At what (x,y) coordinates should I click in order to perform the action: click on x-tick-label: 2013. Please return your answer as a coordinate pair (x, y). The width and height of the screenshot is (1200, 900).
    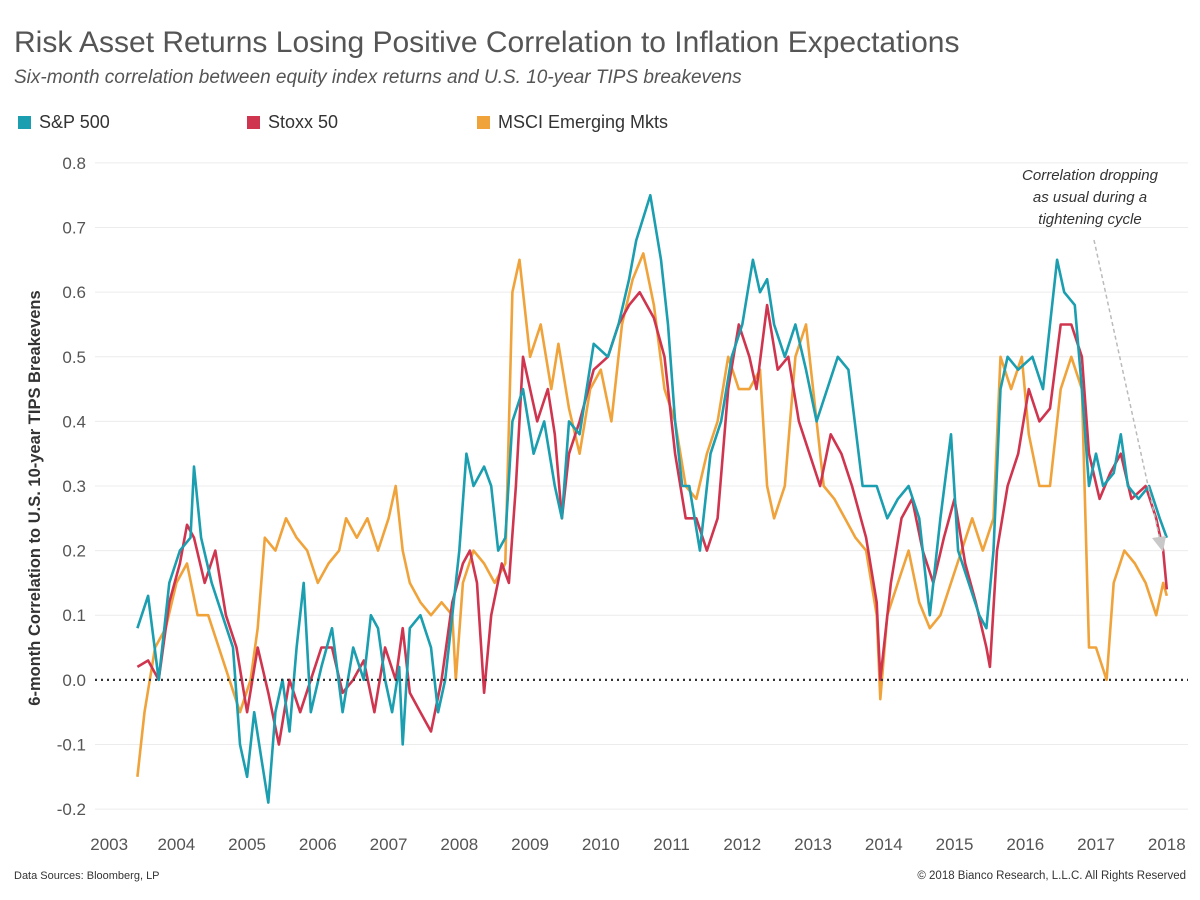
    Looking at the image, I should click on (813, 844).